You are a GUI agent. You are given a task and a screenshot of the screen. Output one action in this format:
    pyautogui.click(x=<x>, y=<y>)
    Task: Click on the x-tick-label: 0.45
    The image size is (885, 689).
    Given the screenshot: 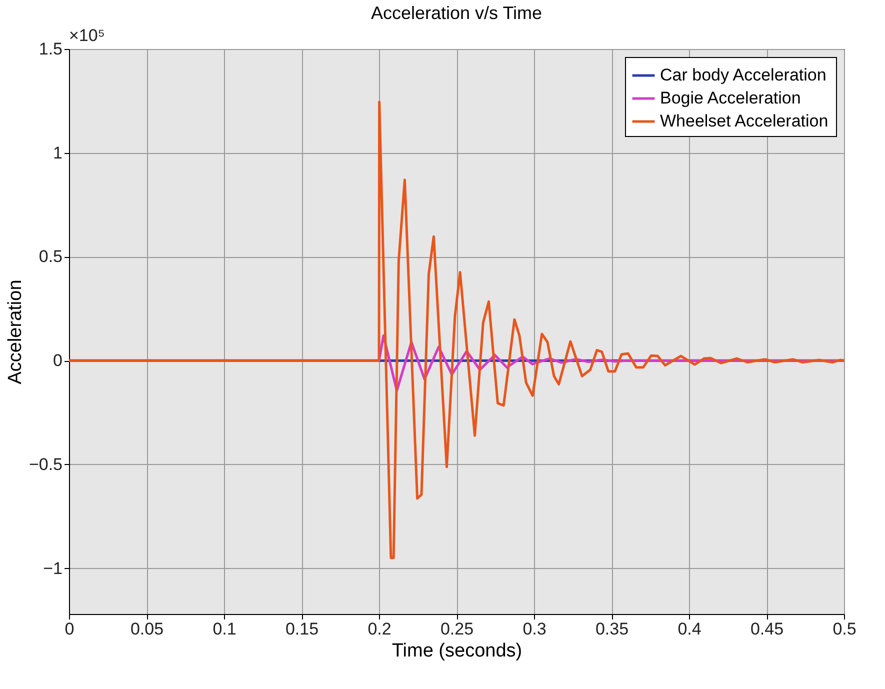 What is the action you would take?
    pyautogui.click(x=767, y=629)
    